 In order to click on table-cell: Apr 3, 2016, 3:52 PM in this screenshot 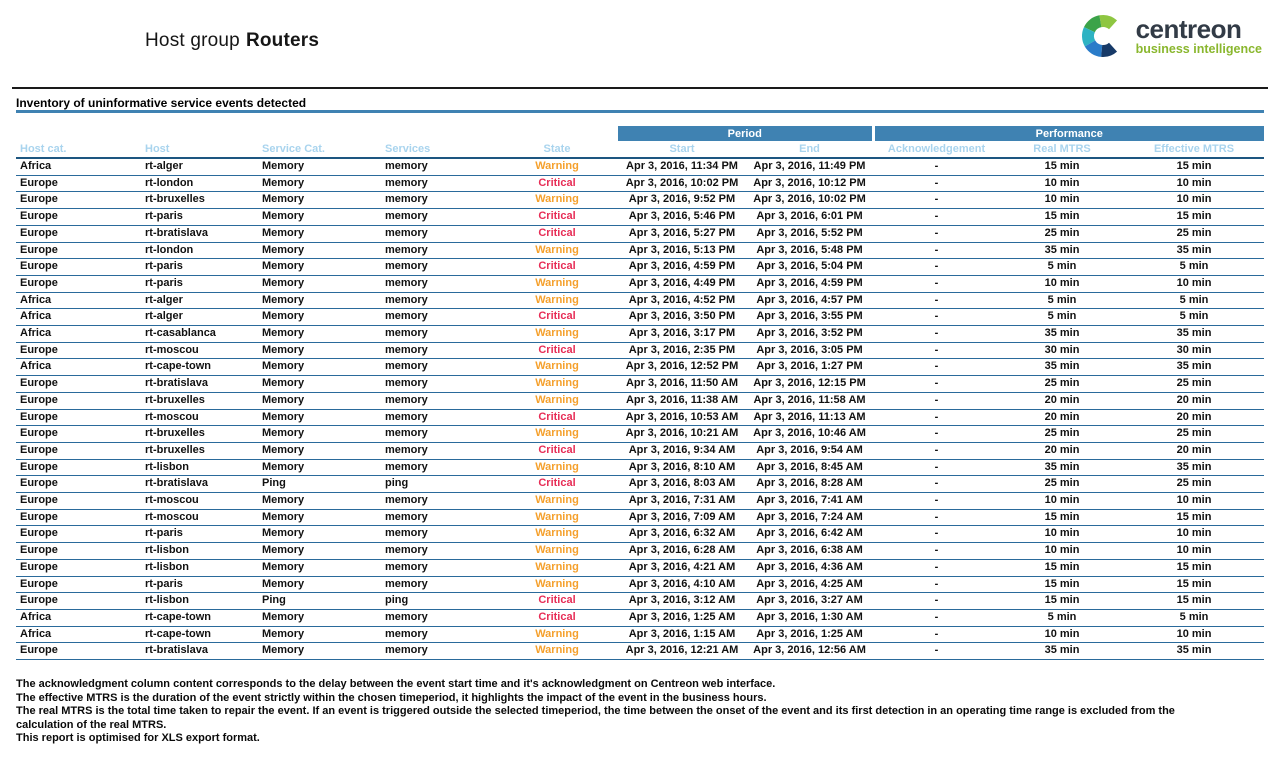, I will do `click(810, 334)`.